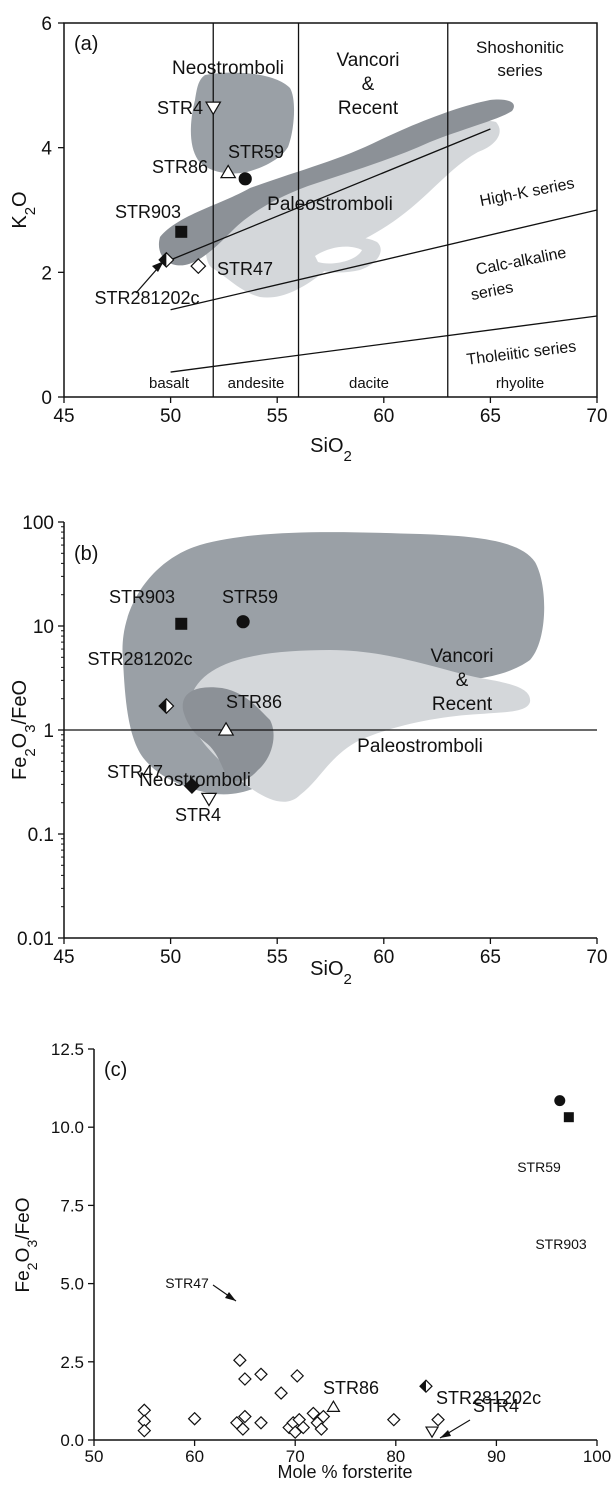 This screenshot has width=613, height=1494. Describe the element at coordinates (72, 1284) in the screenshot. I see `y-tick-label-c: 5.0` at that location.